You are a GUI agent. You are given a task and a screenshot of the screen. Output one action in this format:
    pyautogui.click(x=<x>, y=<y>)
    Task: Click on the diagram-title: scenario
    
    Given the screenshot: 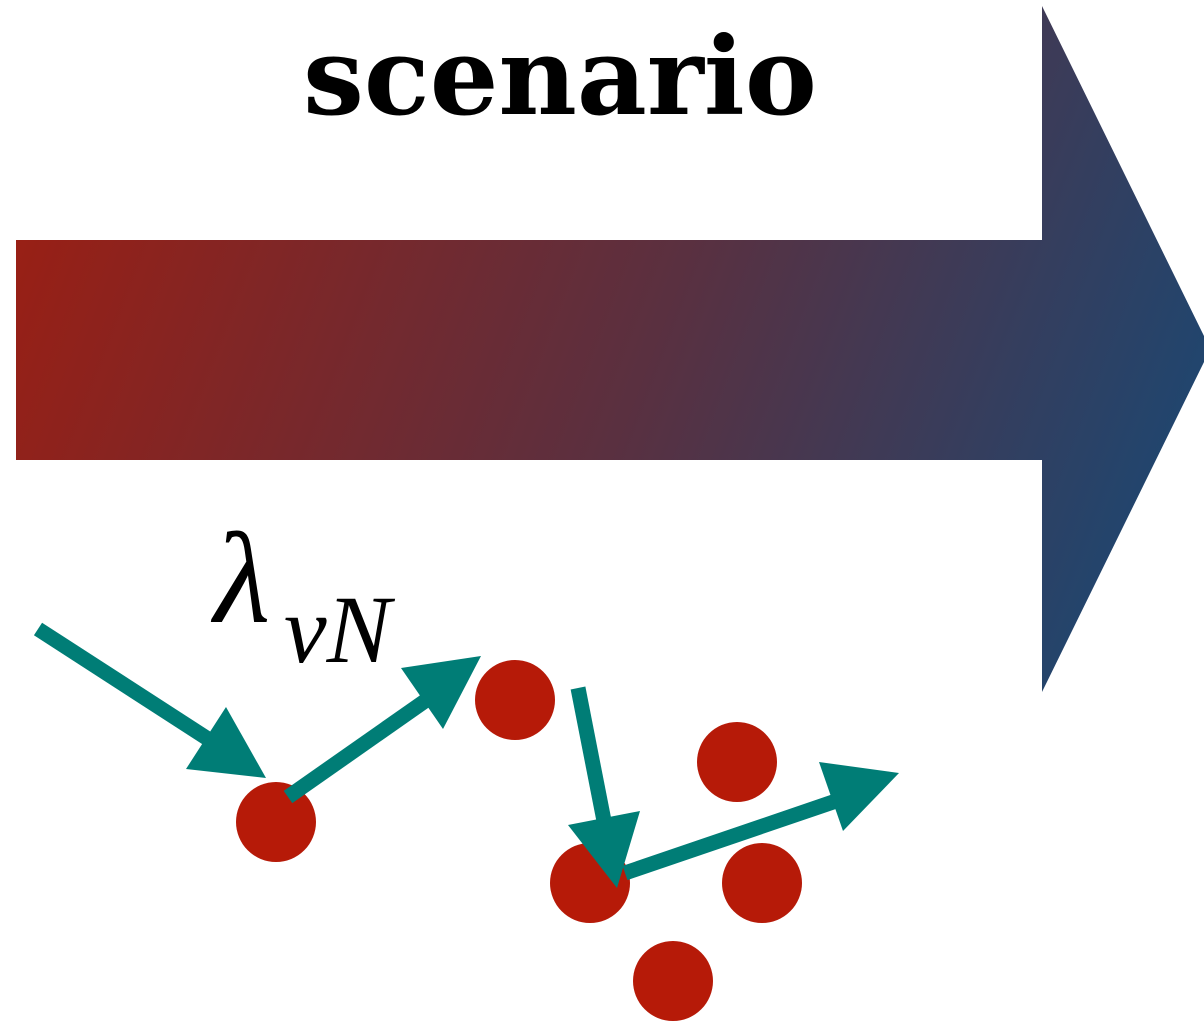 What is the action you would take?
    pyautogui.click(x=560, y=77)
    